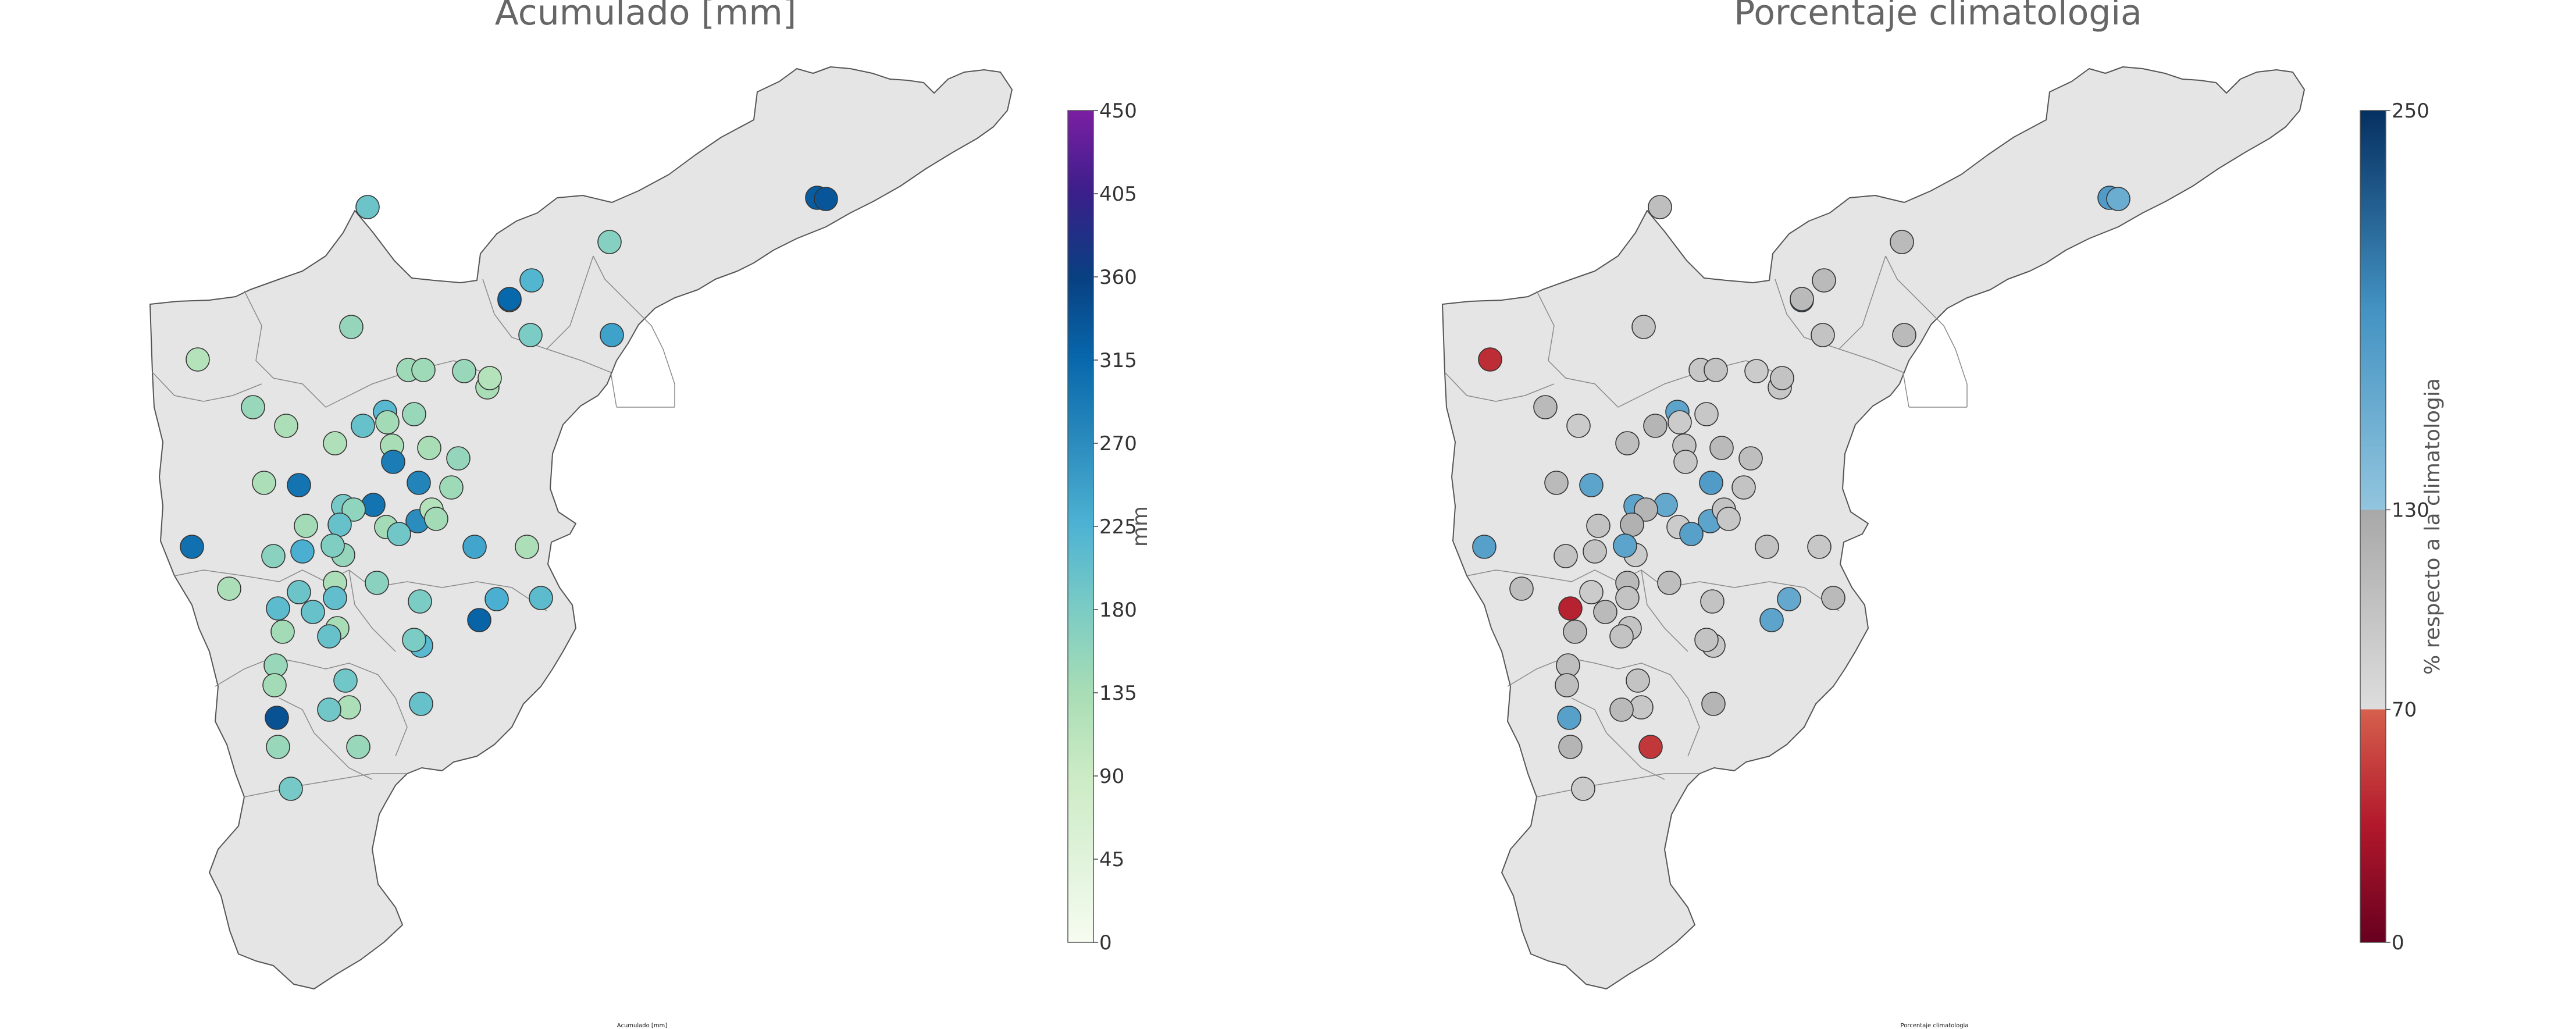 The width and height of the screenshot is (2576, 1029). Describe the element at coordinates (1118, 278) in the screenshot. I see `colorbar-tick-label: 360` at that location.